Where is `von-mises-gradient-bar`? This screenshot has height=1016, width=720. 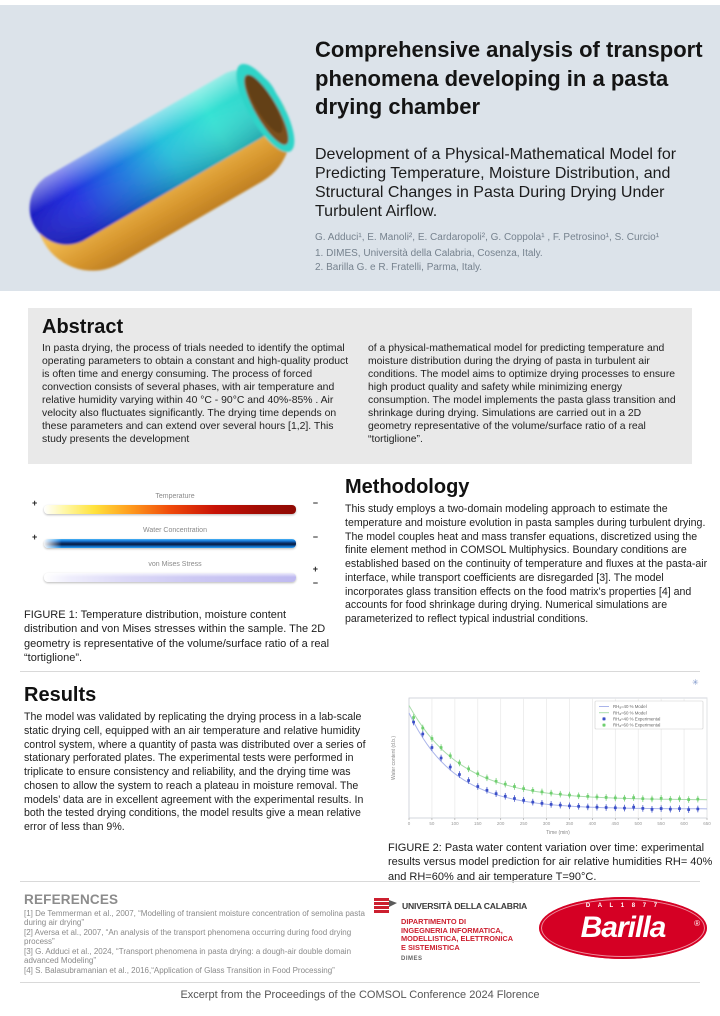 von-mises-gradient-bar is located at coordinates (170, 577).